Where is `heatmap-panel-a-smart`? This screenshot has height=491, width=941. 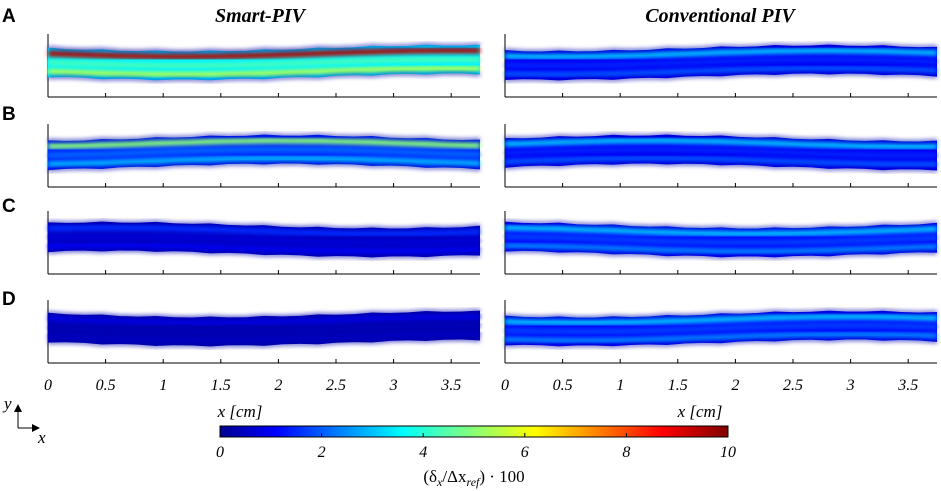 heatmap-panel-a-smart is located at coordinates (264, 66).